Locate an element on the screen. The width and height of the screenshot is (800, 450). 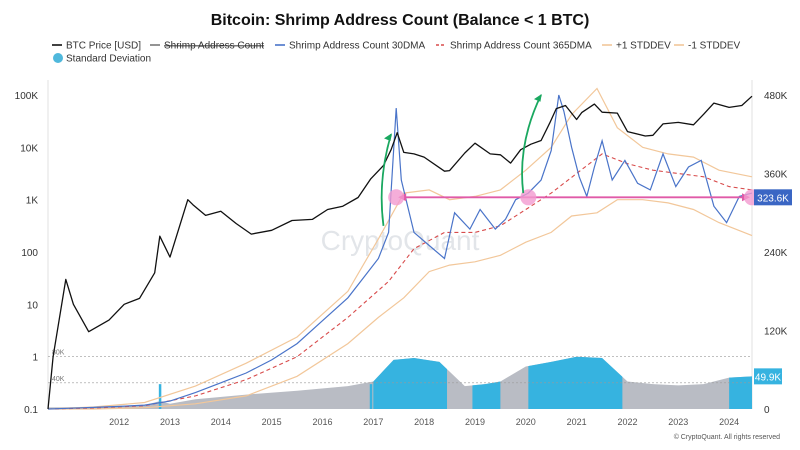
legend-label: +1 STDDEV is located at coordinates (643, 46).